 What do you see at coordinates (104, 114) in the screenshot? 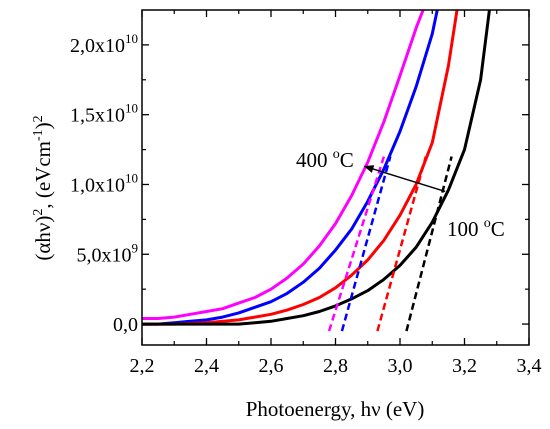
I see `y-tick-label: 1,5x10¹⁰` at bounding box center [104, 114].